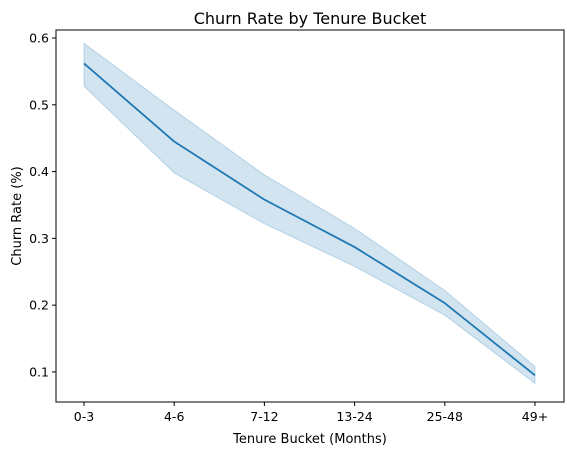 The image size is (567, 455). Describe the element at coordinates (42, 205) in the screenshot. I see `y-axis-ticks: 0.1 0.2 0.3 0.4 0.5 0.6` at that location.